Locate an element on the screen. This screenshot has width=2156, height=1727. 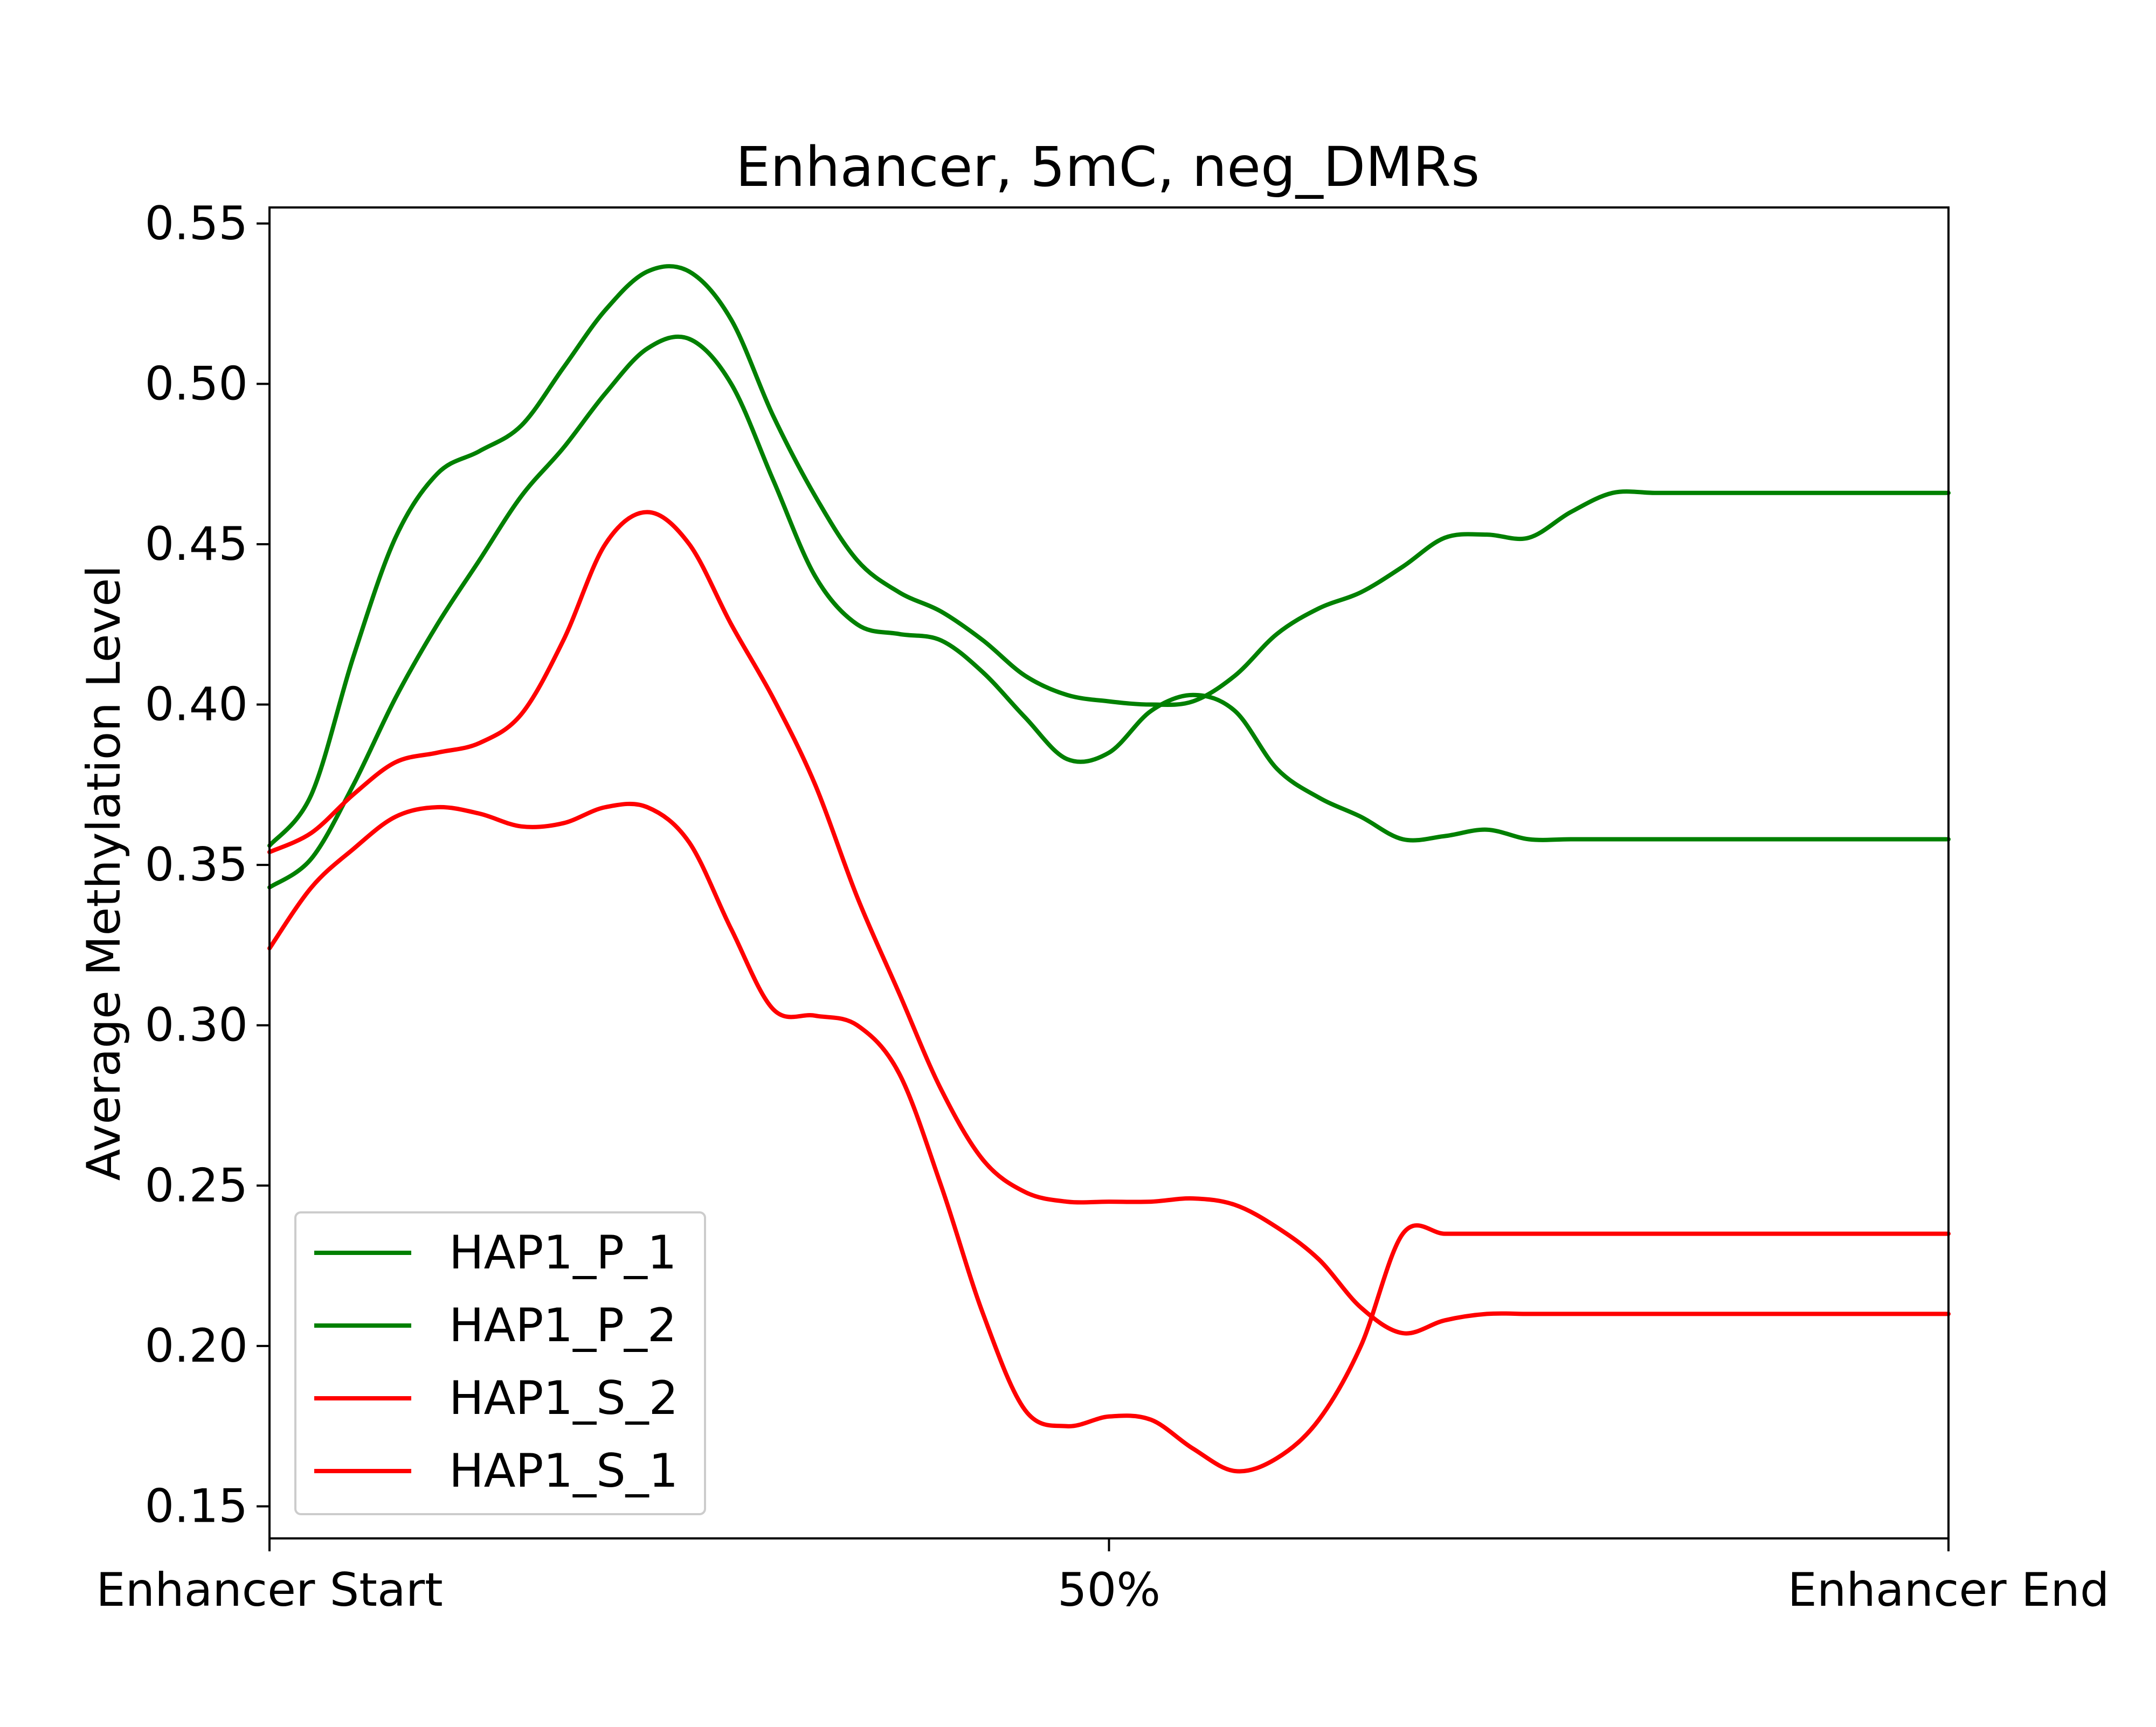
chart-title: Enhancer, 5mC, neg_DMRs is located at coordinates (1108, 167).